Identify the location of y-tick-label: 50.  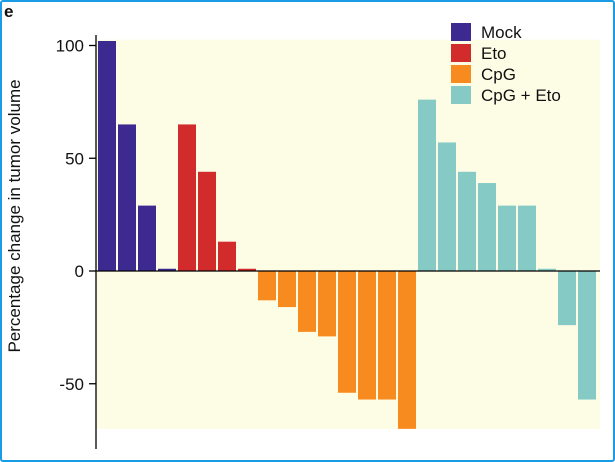
(74, 158).